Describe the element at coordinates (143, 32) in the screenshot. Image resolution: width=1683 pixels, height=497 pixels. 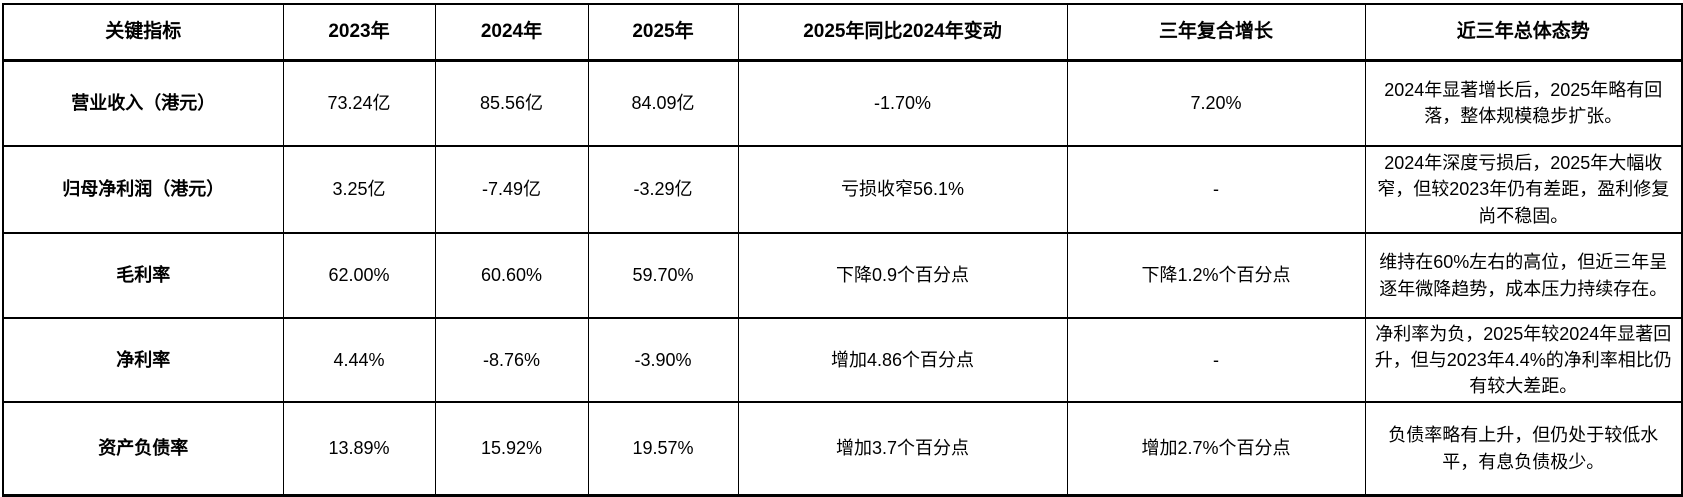
I see `header-key-indicator: 关键指标` at that location.